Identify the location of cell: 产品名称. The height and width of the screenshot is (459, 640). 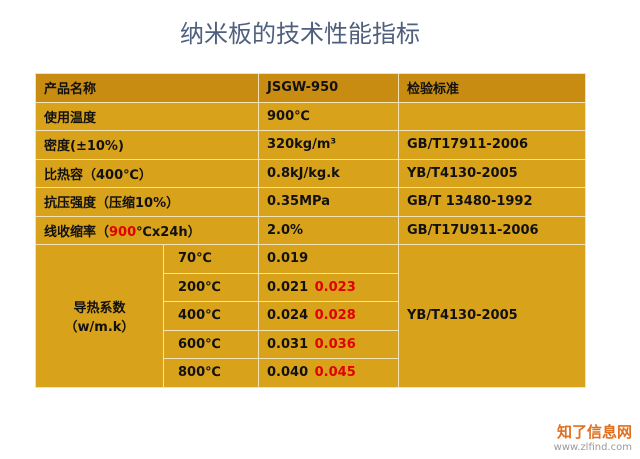
(147, 88).